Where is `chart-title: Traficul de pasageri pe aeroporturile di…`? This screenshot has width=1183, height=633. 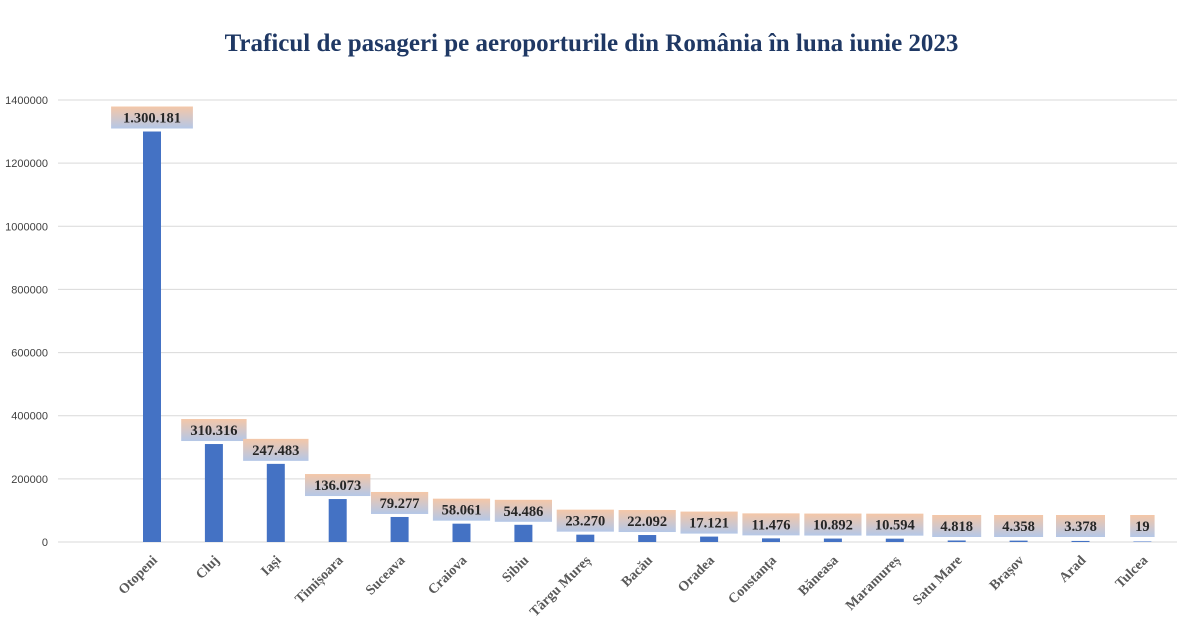
chart-title: Traficul de pasageri pe aeroporturile di… is located at coordinates (591, 43).